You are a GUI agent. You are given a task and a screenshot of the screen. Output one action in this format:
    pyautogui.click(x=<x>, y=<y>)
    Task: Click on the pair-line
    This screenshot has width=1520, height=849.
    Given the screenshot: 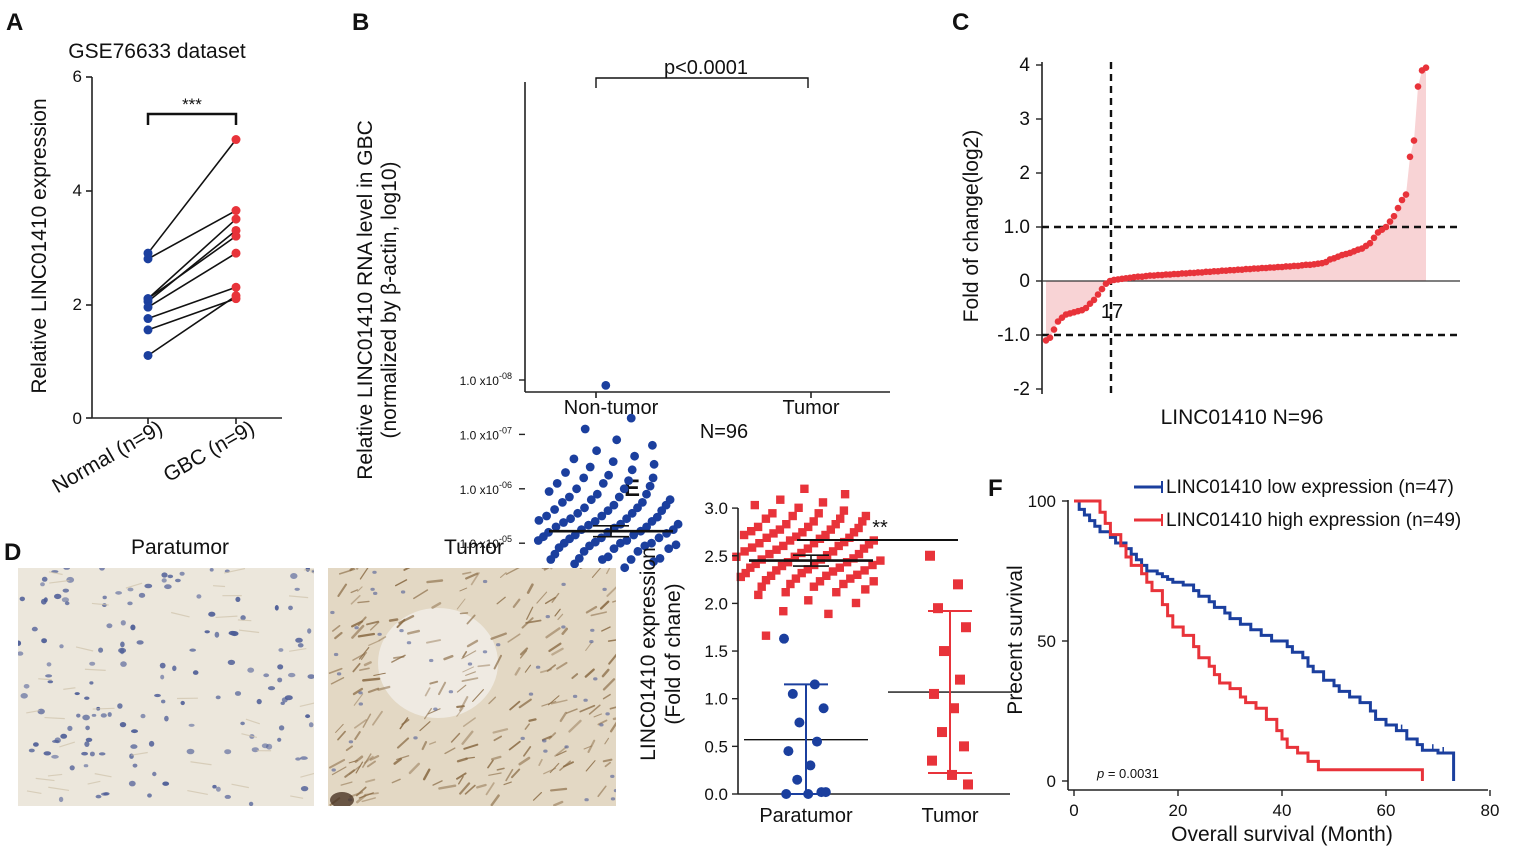 What is the action you would take?
    pyautogui.click(x=192, y=196)
    